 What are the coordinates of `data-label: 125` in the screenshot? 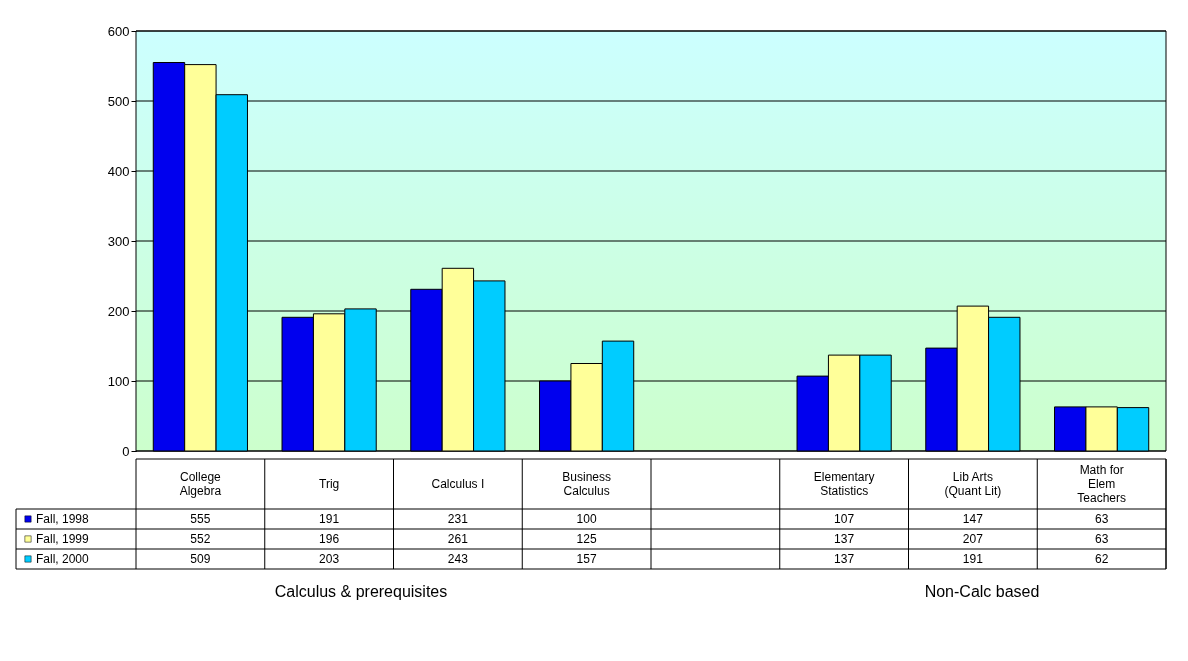 It's located at (586, 539).